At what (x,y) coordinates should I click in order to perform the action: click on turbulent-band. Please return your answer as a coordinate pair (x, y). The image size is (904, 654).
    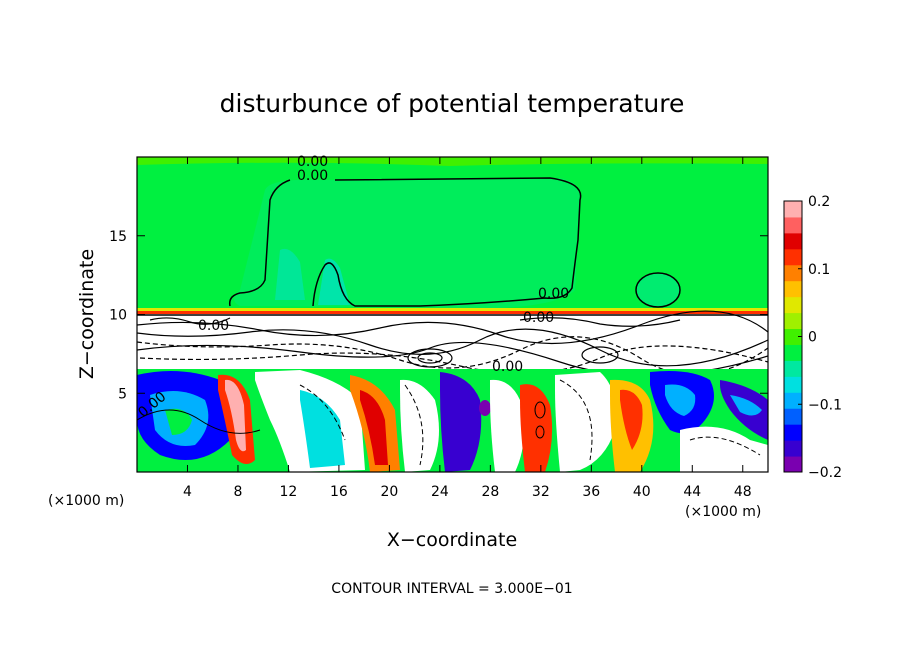
    Looking at the image, I should click on (452, 341).